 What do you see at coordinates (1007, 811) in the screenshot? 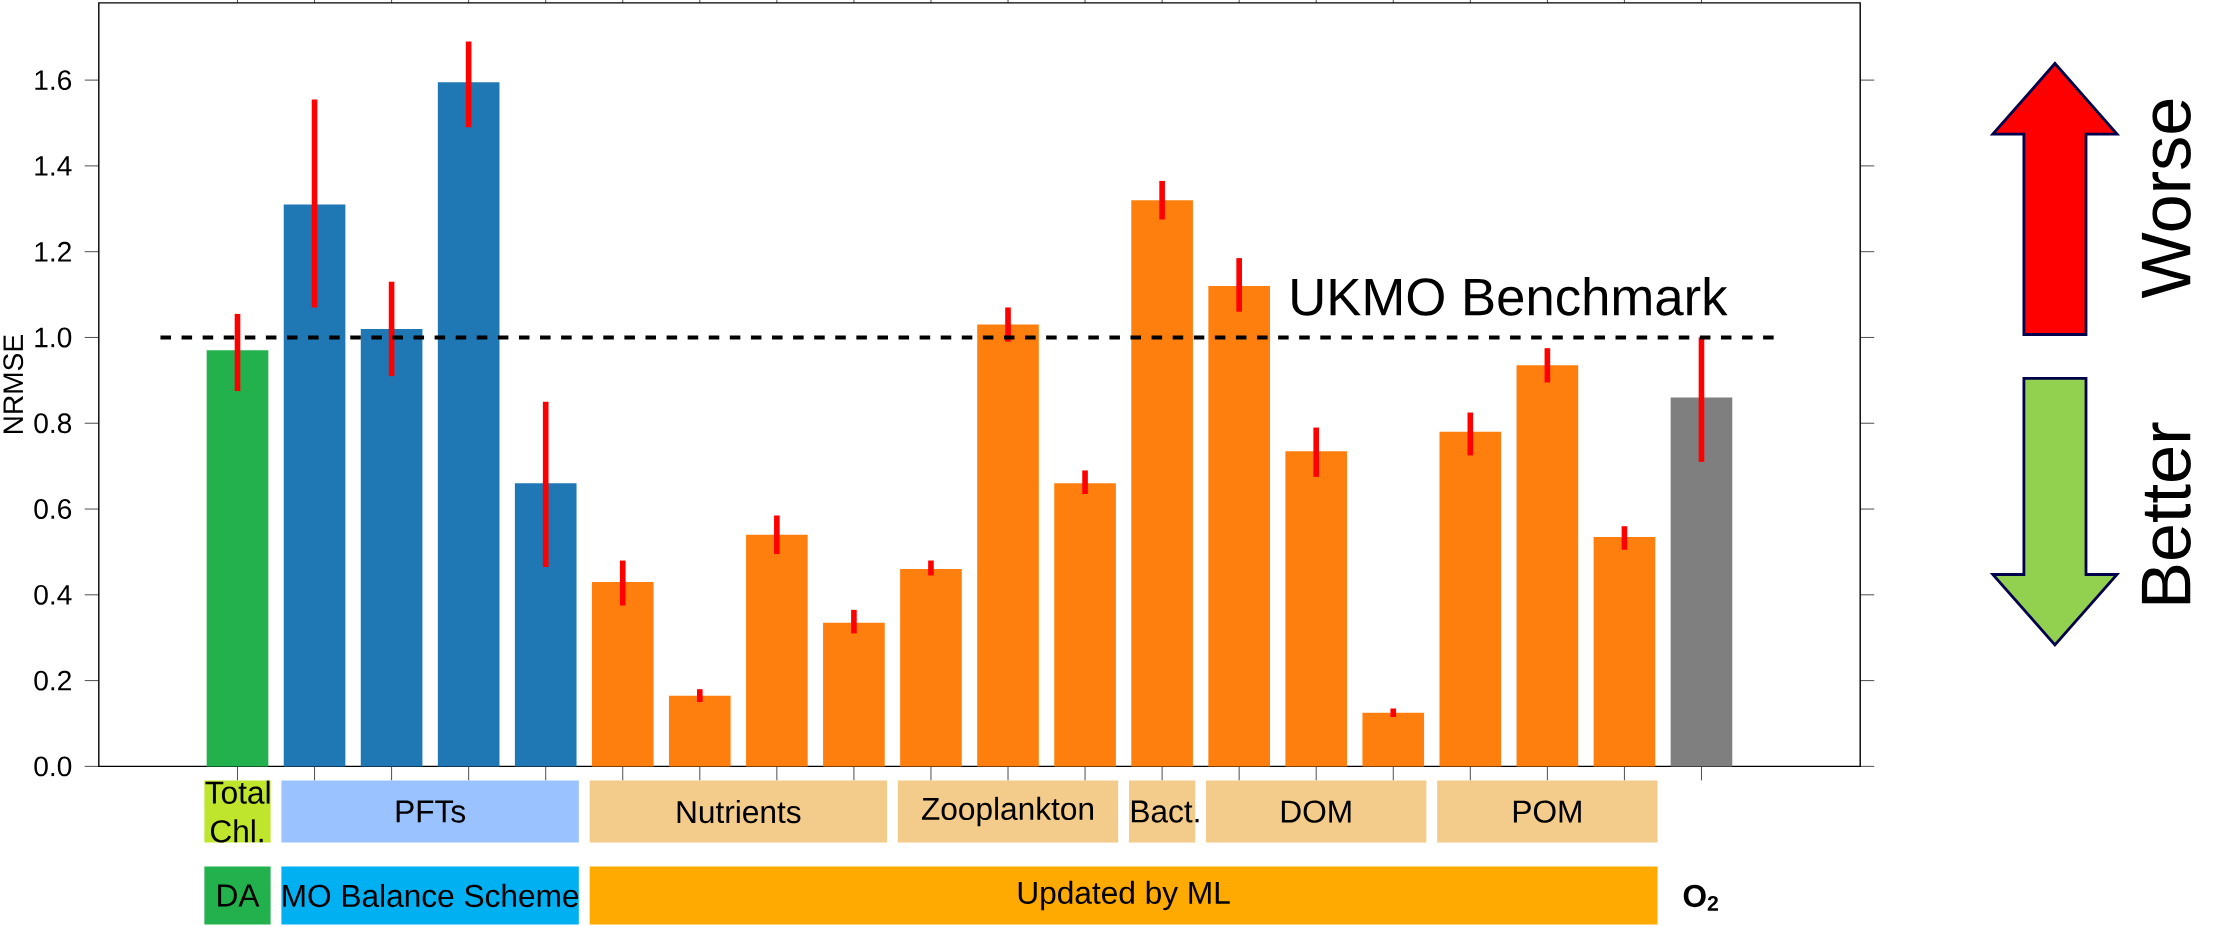
I see `text: Zooplankton` at bounding box center [1007, 811].